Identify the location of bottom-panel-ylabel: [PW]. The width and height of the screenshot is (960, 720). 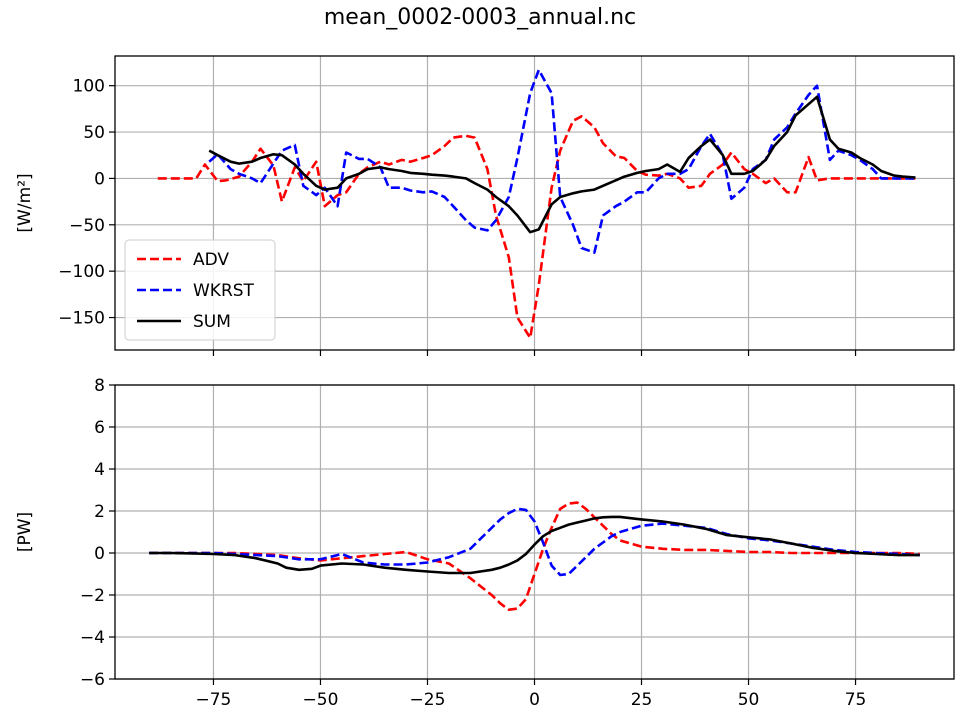
(25, 532).